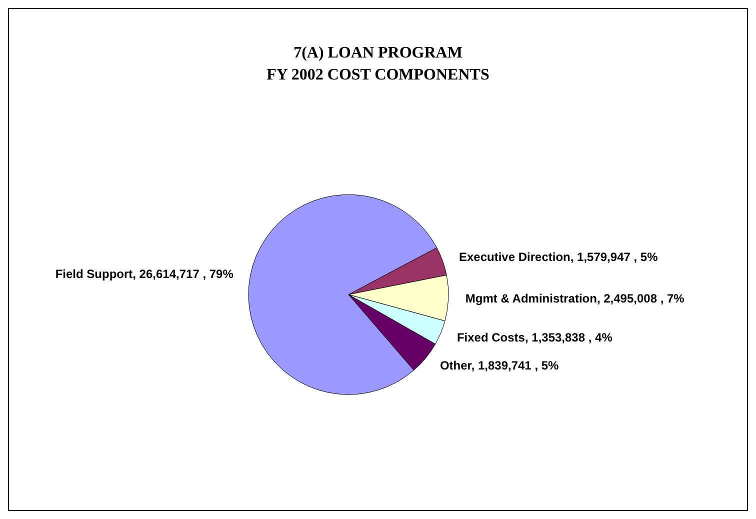 This screenshot has height=519, width=756. I want to click on slice-label: Mgmt & Administration, 2,495,008 , 7%, so click(575, 299).